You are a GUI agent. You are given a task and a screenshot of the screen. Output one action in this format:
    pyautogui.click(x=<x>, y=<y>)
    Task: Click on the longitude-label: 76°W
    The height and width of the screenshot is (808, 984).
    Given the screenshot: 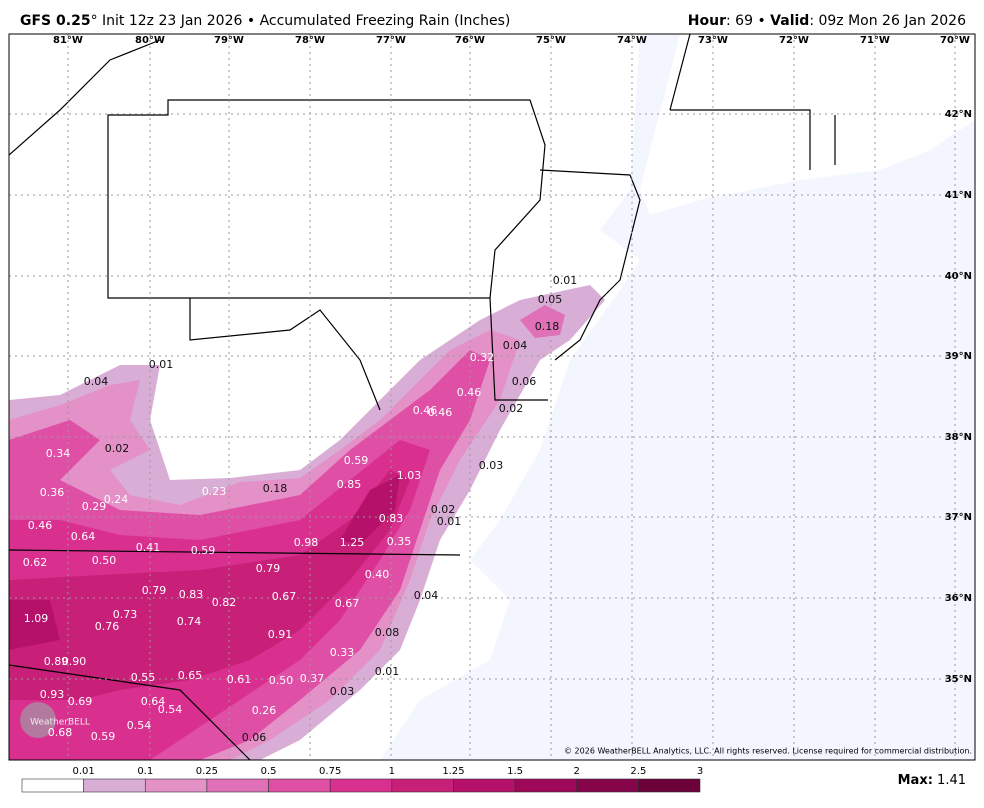 What is the action you would take?
    pyautogui.click(x=470, y=40)
    